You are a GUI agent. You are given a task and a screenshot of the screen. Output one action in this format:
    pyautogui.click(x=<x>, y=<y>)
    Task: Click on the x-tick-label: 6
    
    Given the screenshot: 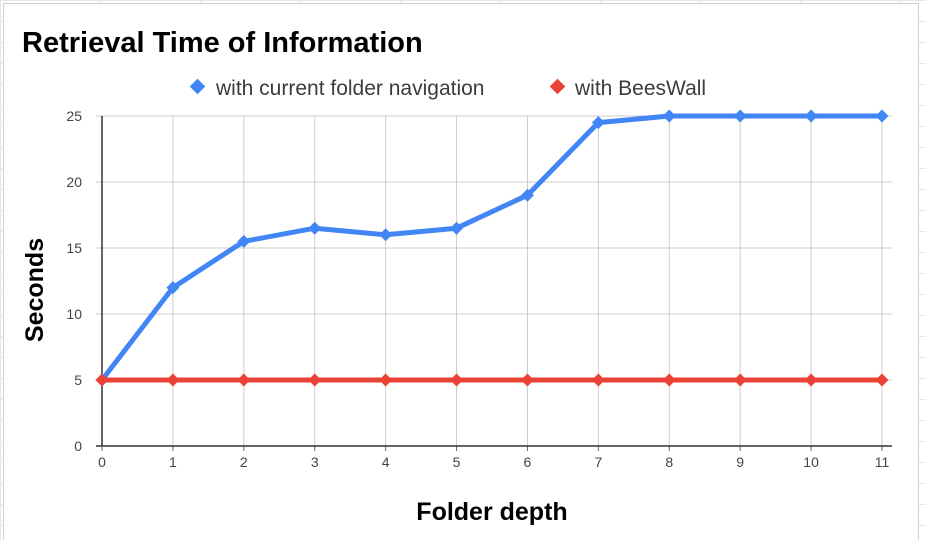 What is the action you would take?
    pyautogui.click(x=528, y=462)
    